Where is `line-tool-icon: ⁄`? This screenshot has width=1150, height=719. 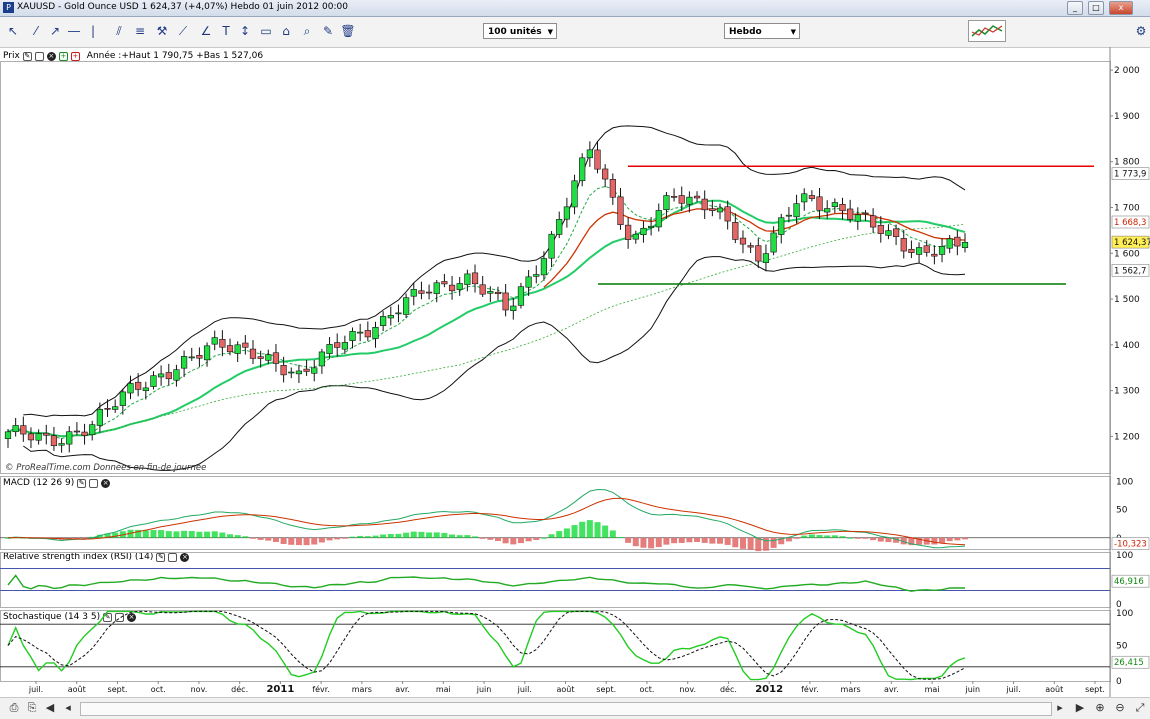
line-tool-icon: ⁄ is located at coordinates (35, 31).